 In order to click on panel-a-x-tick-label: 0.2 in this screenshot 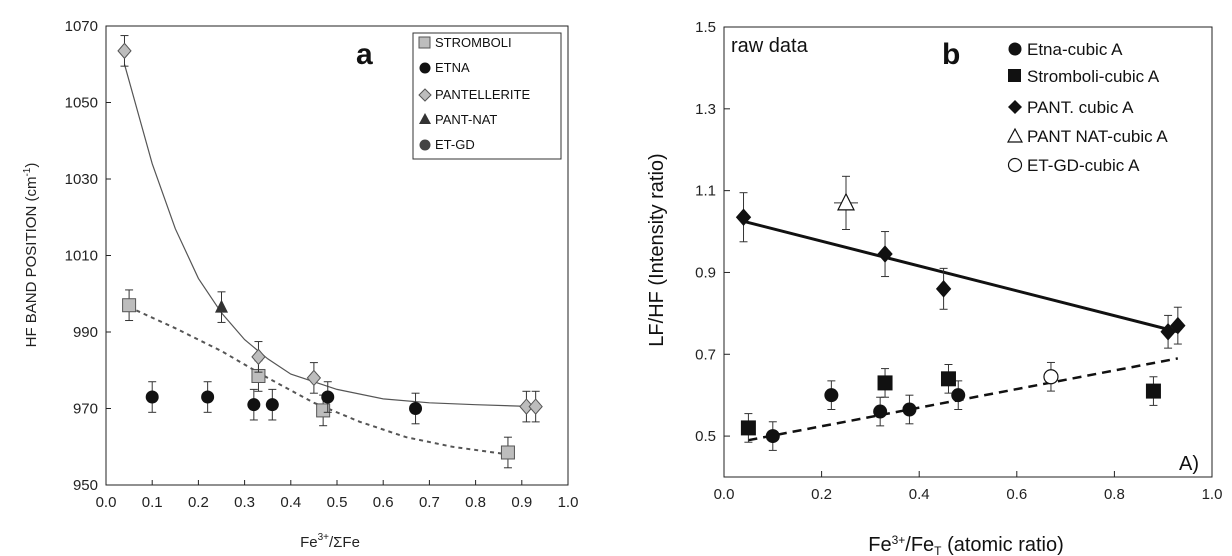, I will do `click(198, 502)`.